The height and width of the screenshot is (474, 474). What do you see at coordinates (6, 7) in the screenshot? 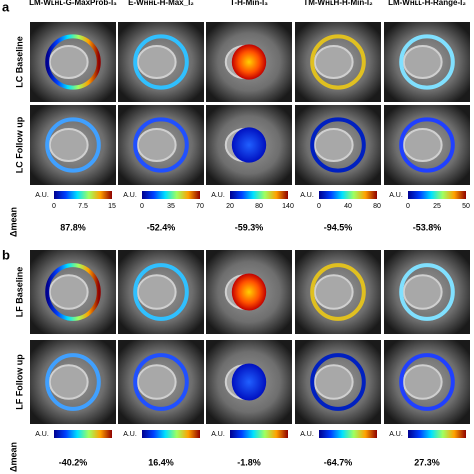
I see `panel-label: a` at bounding box center [6, 7].